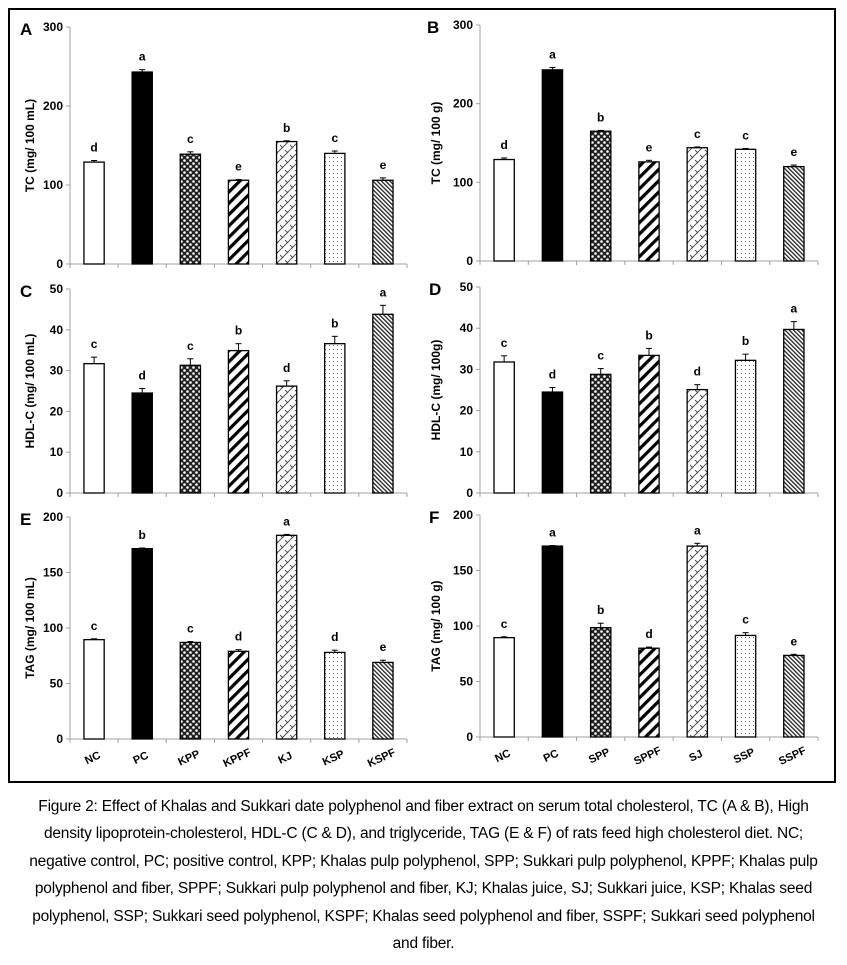  I want to click on chart-panel-d: D 0 10 20 30 40 50 HDL-C (mg/ 100g) c d c b d b a, so click(624, 390).